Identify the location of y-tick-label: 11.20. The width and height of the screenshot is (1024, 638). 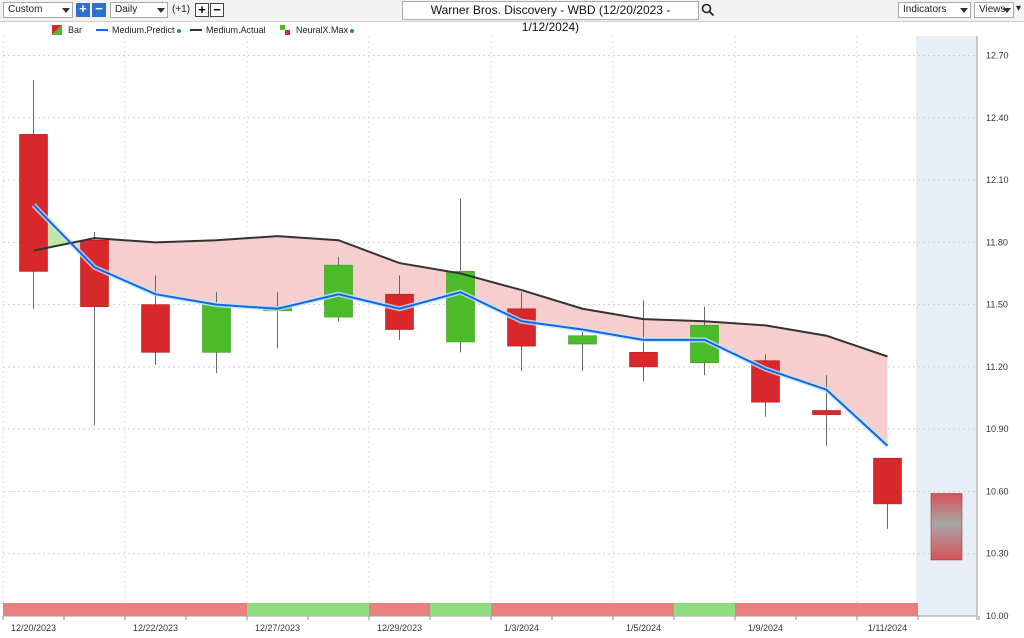
(997, 367).